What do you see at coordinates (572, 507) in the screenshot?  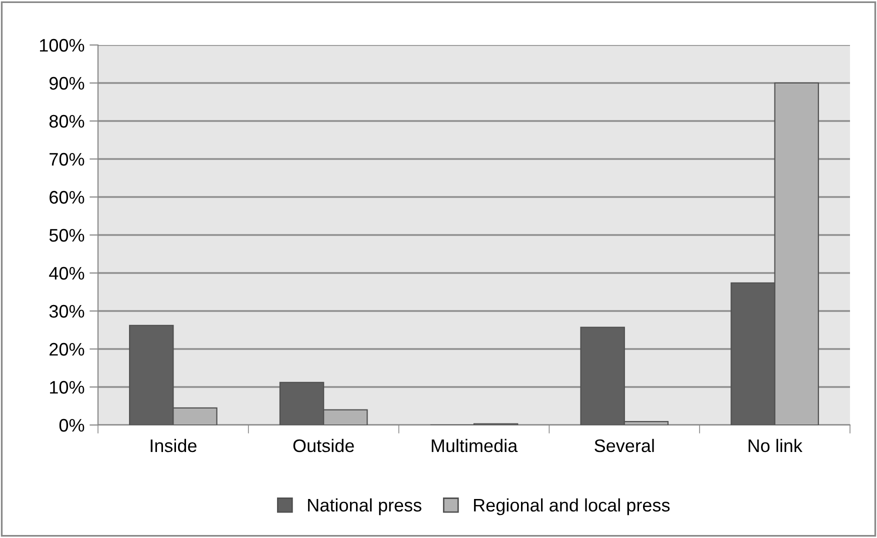 I see `legend-label: Regional and local press` at bounding box center [572, 507].